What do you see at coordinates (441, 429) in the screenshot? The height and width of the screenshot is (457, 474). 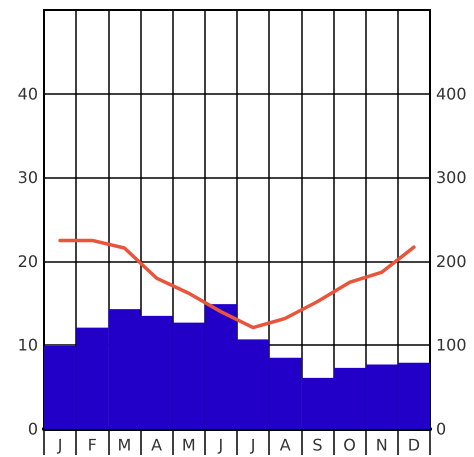 I see `y2-tick-label: 0` at bounding box center [441, 429].